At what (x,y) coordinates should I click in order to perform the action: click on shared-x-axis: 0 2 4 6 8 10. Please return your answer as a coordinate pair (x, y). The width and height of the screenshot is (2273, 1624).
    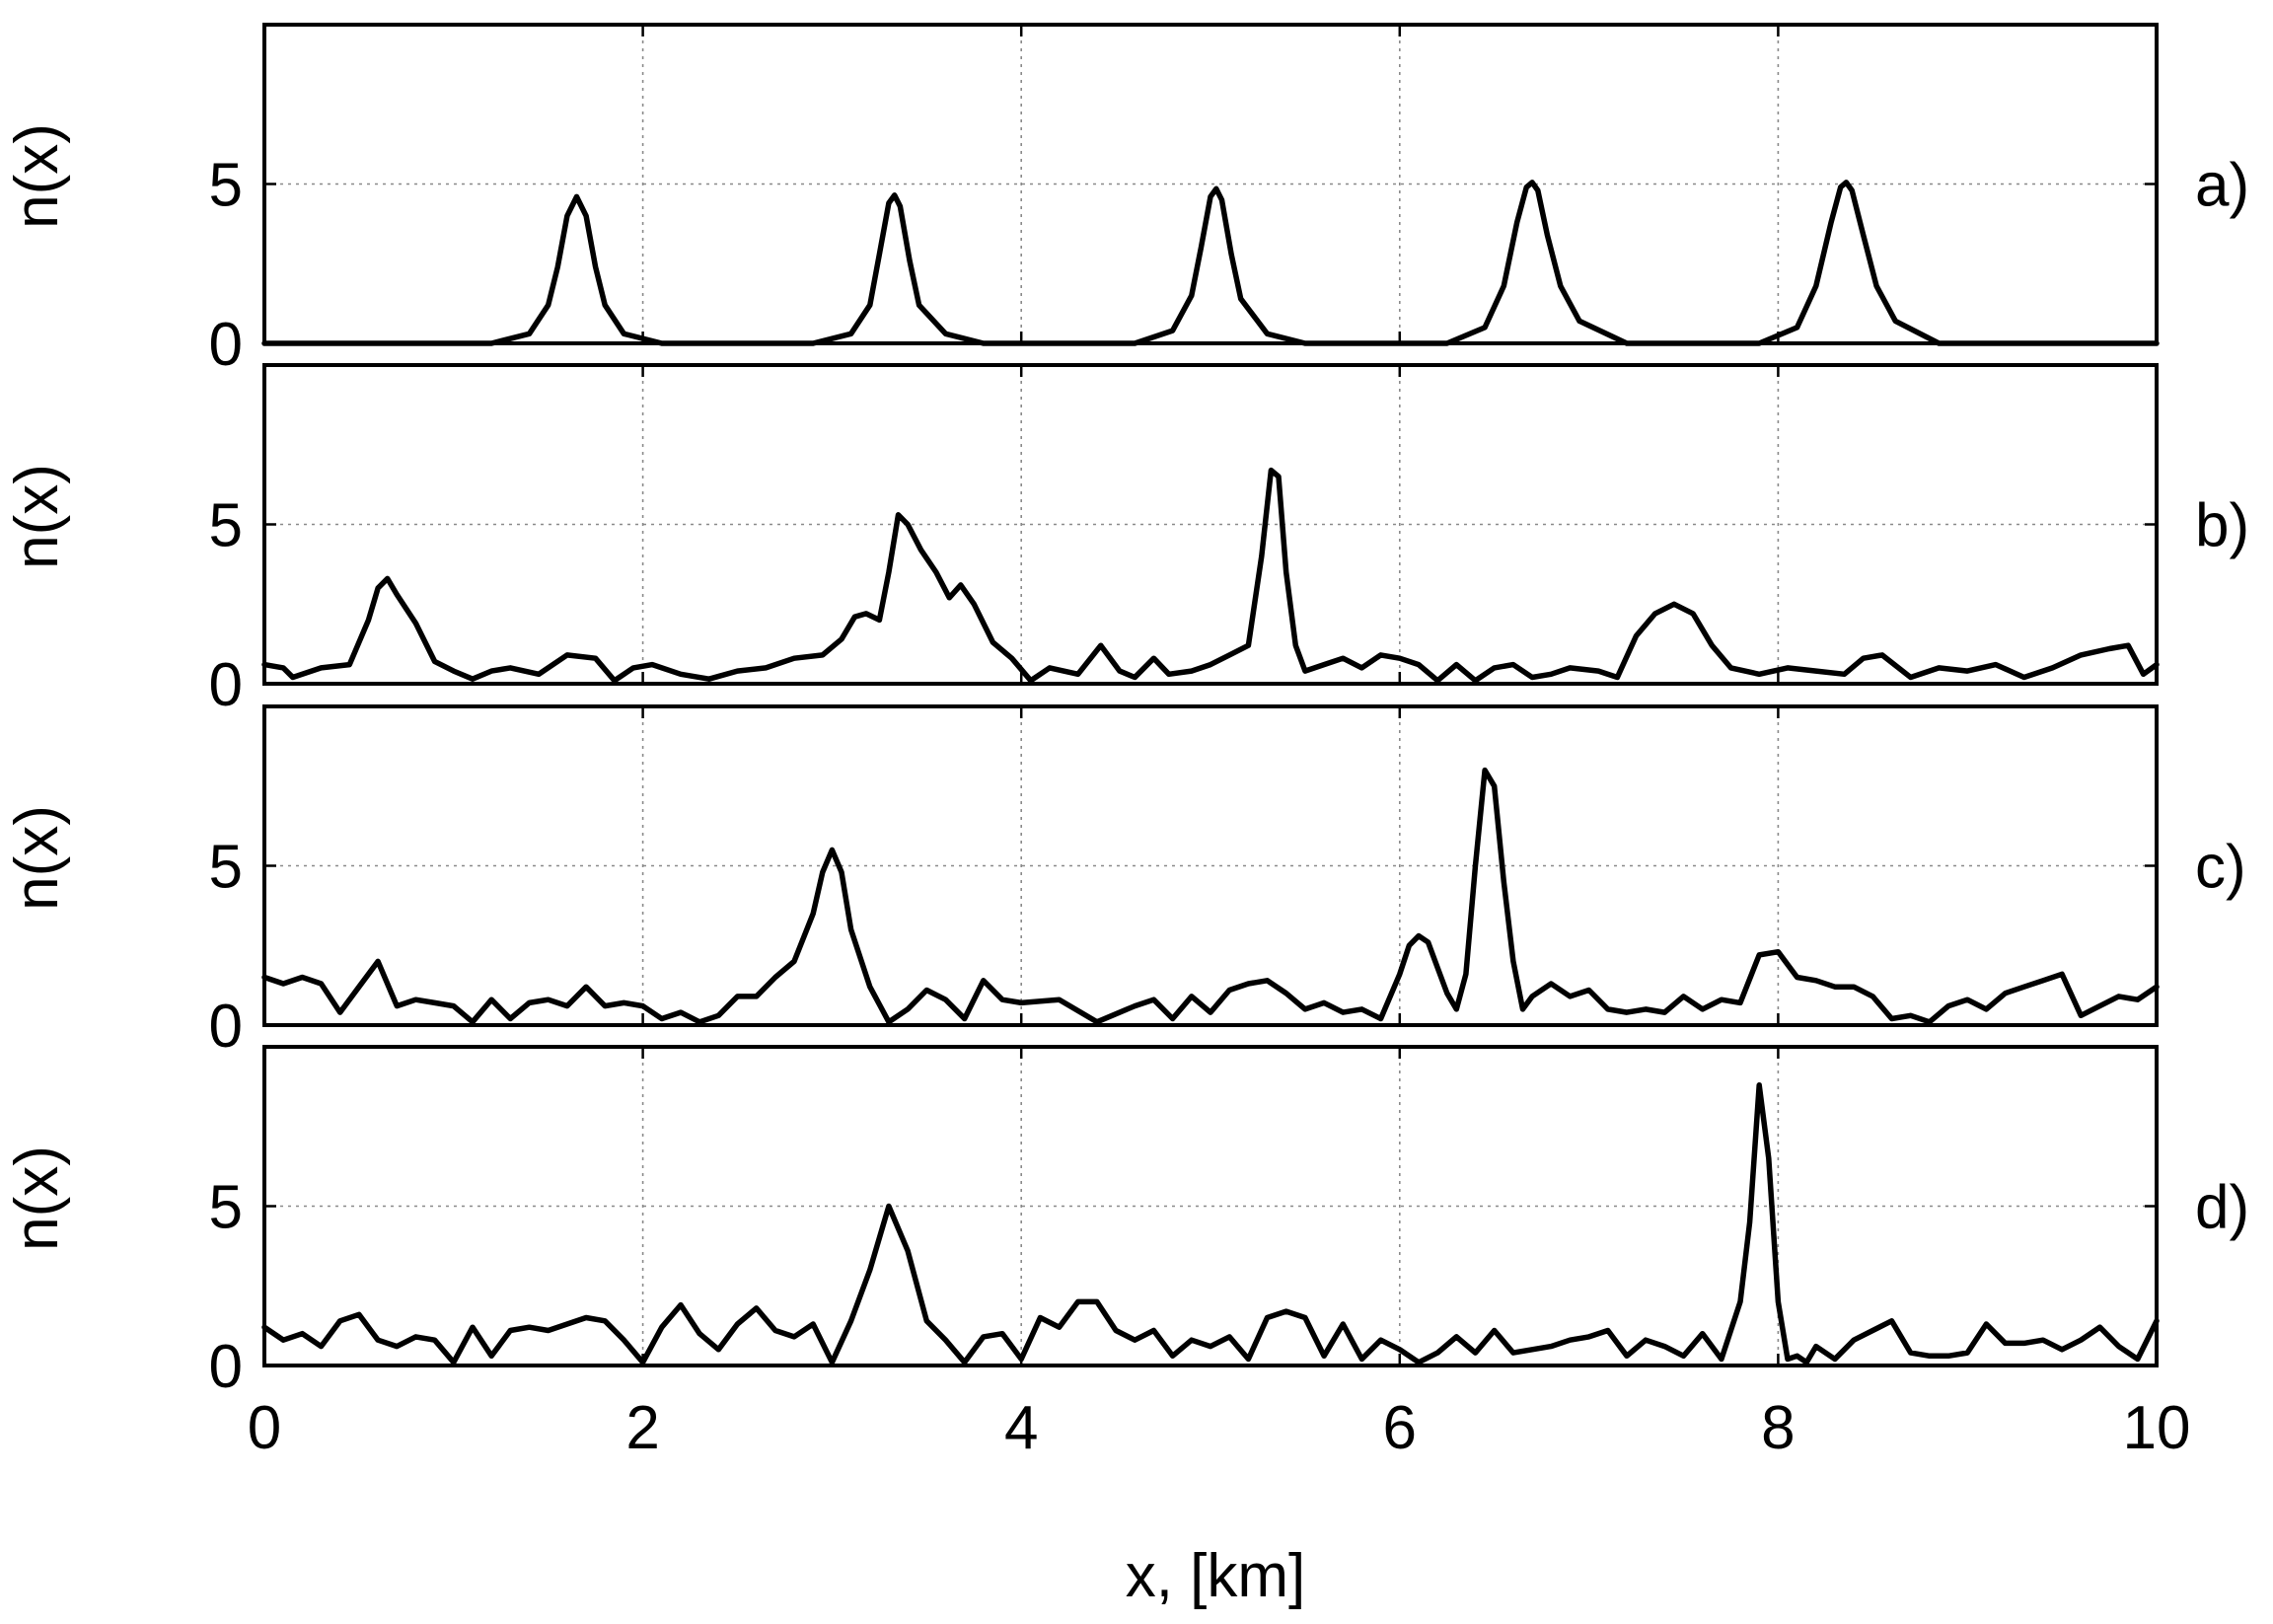
    Looking at the image, I should click on (1219, 1428).